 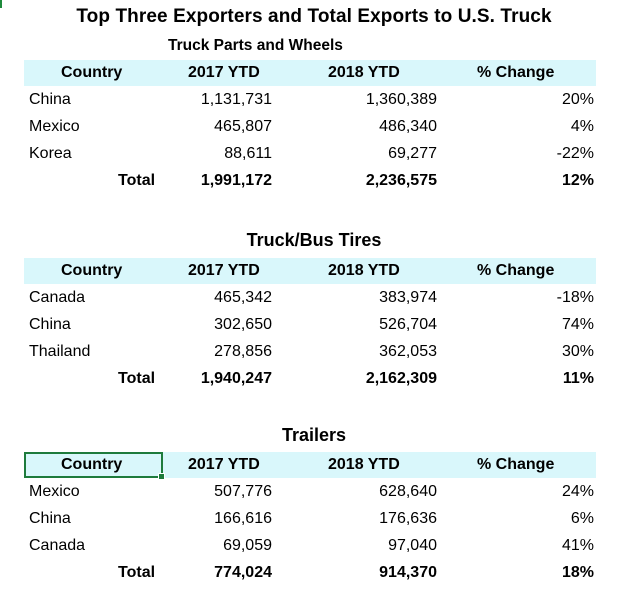 What do you see at coordinates (578, 378) in the screenshot?
I see `cell-total-pct-change: 11%` at bounding box center [578, 378].